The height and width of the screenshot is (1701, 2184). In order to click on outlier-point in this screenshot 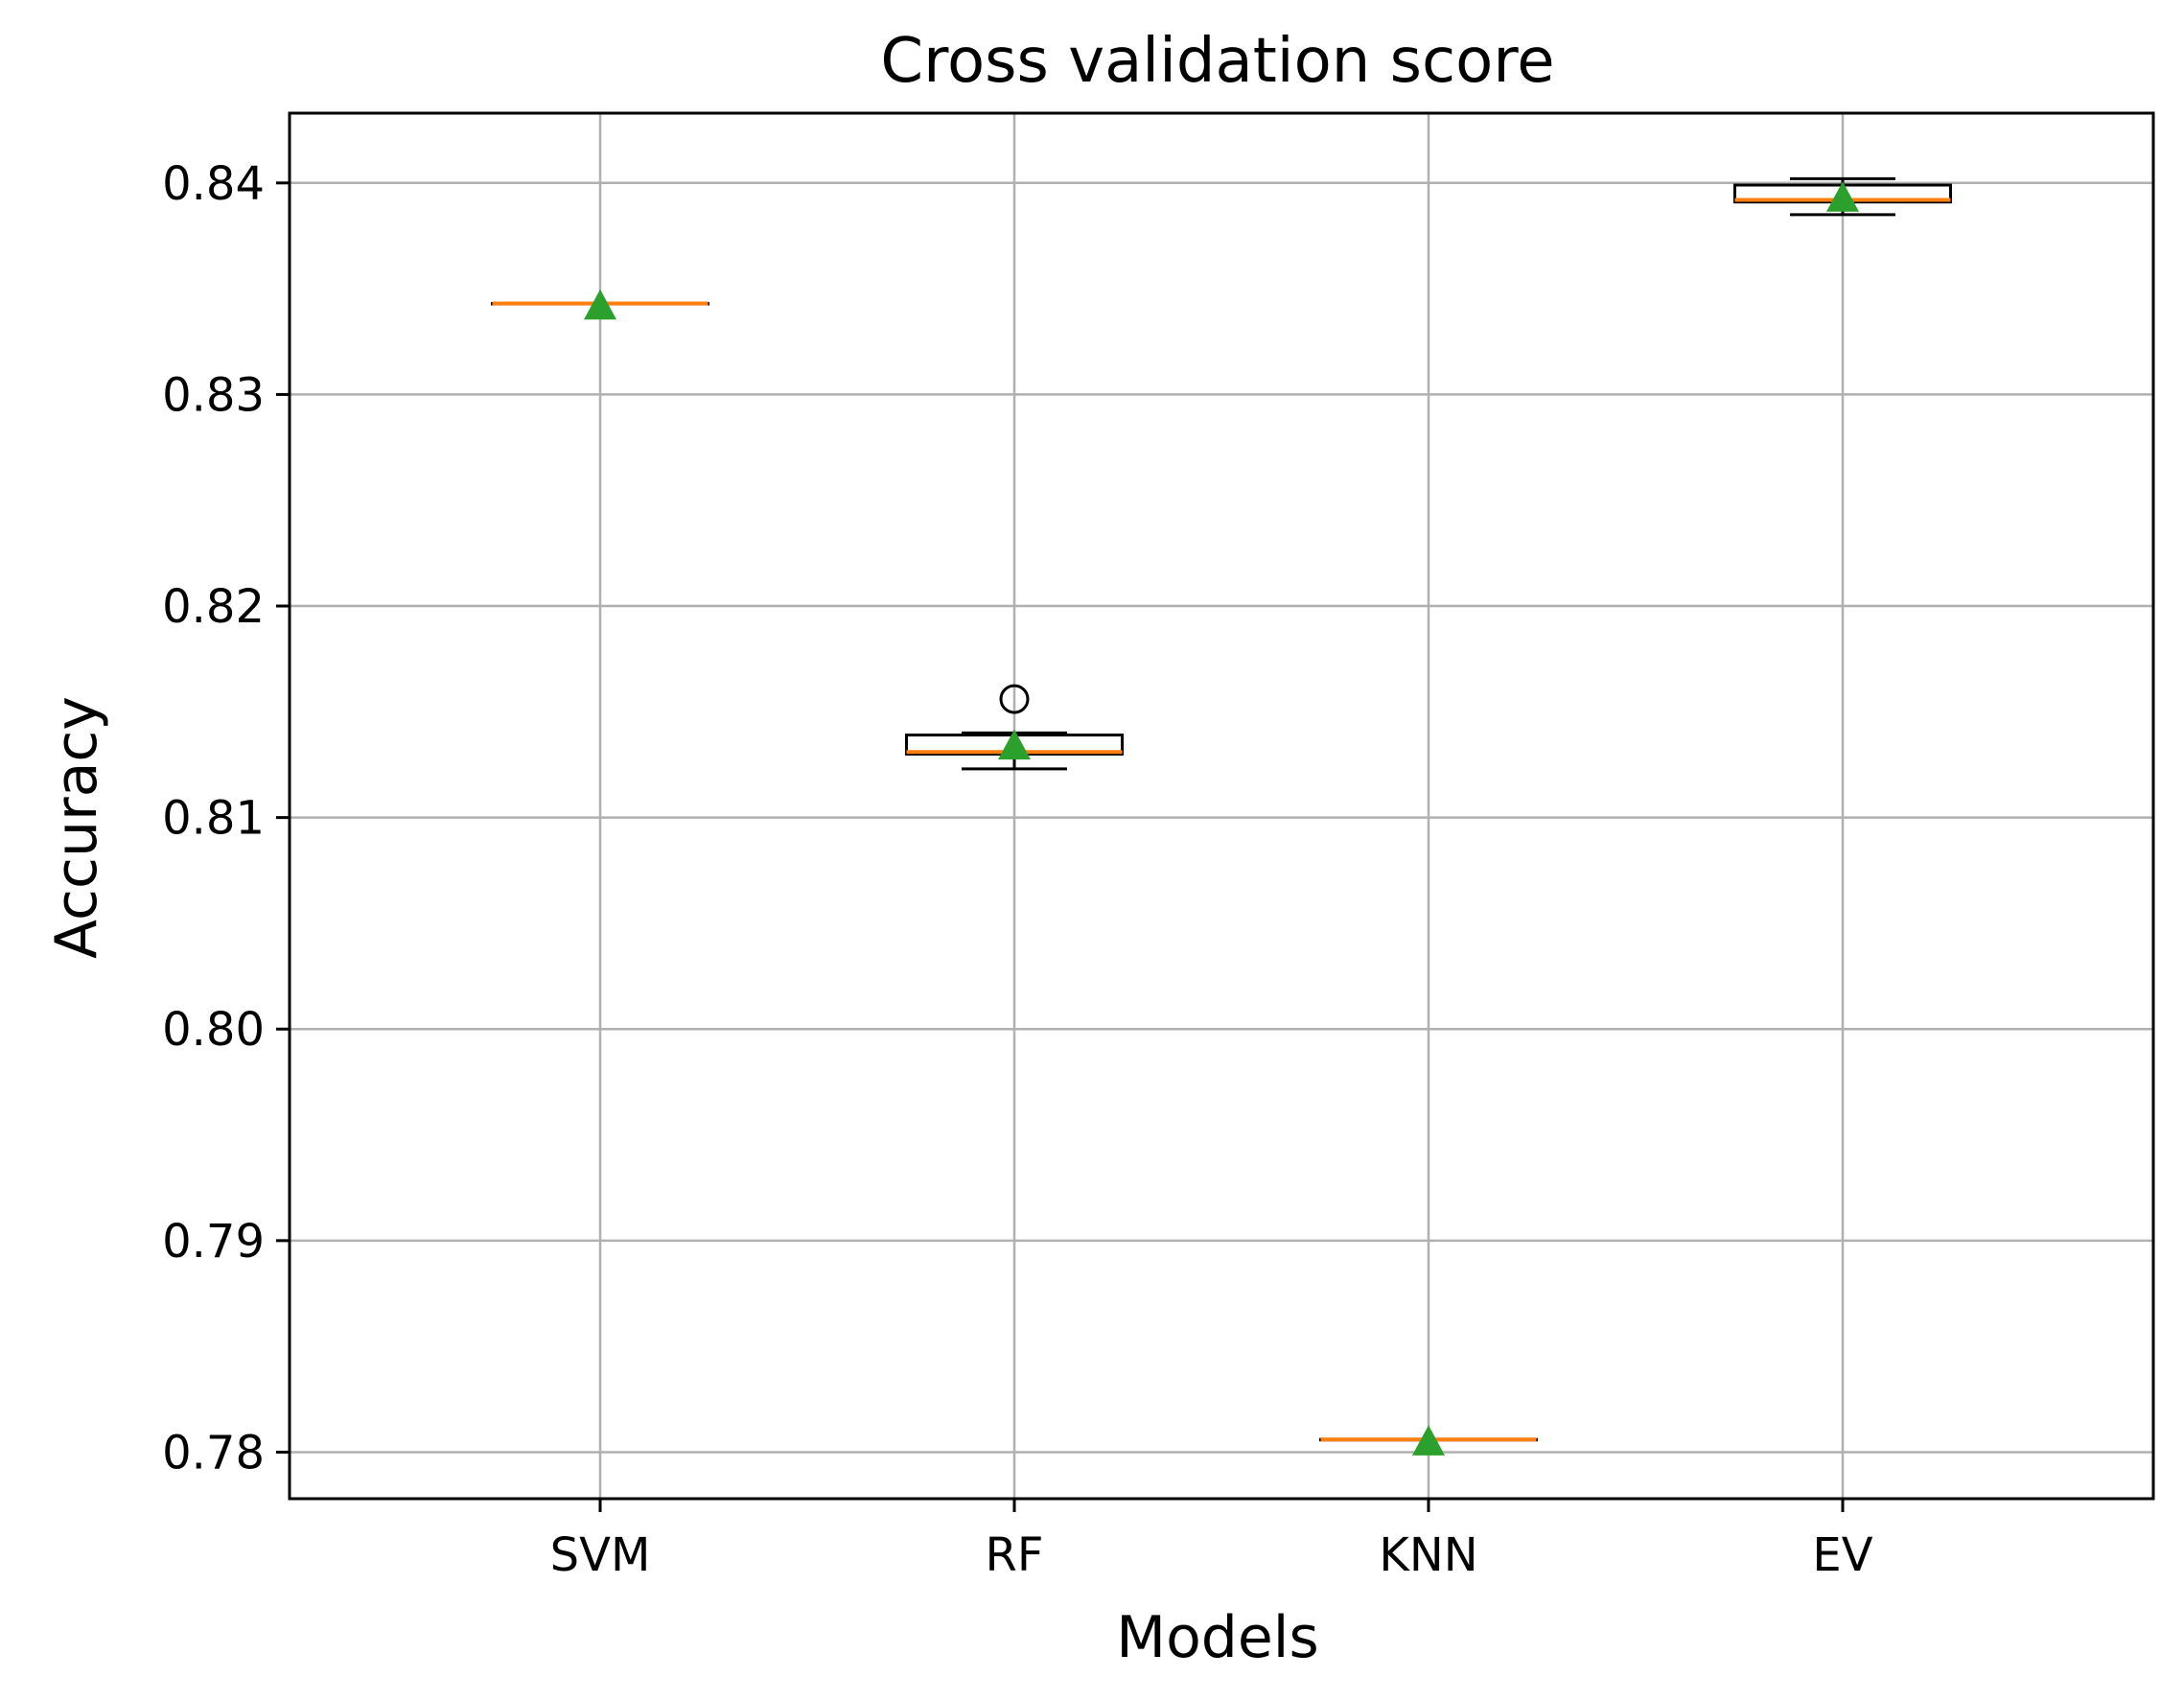, I will do `click(1014, 699)`.